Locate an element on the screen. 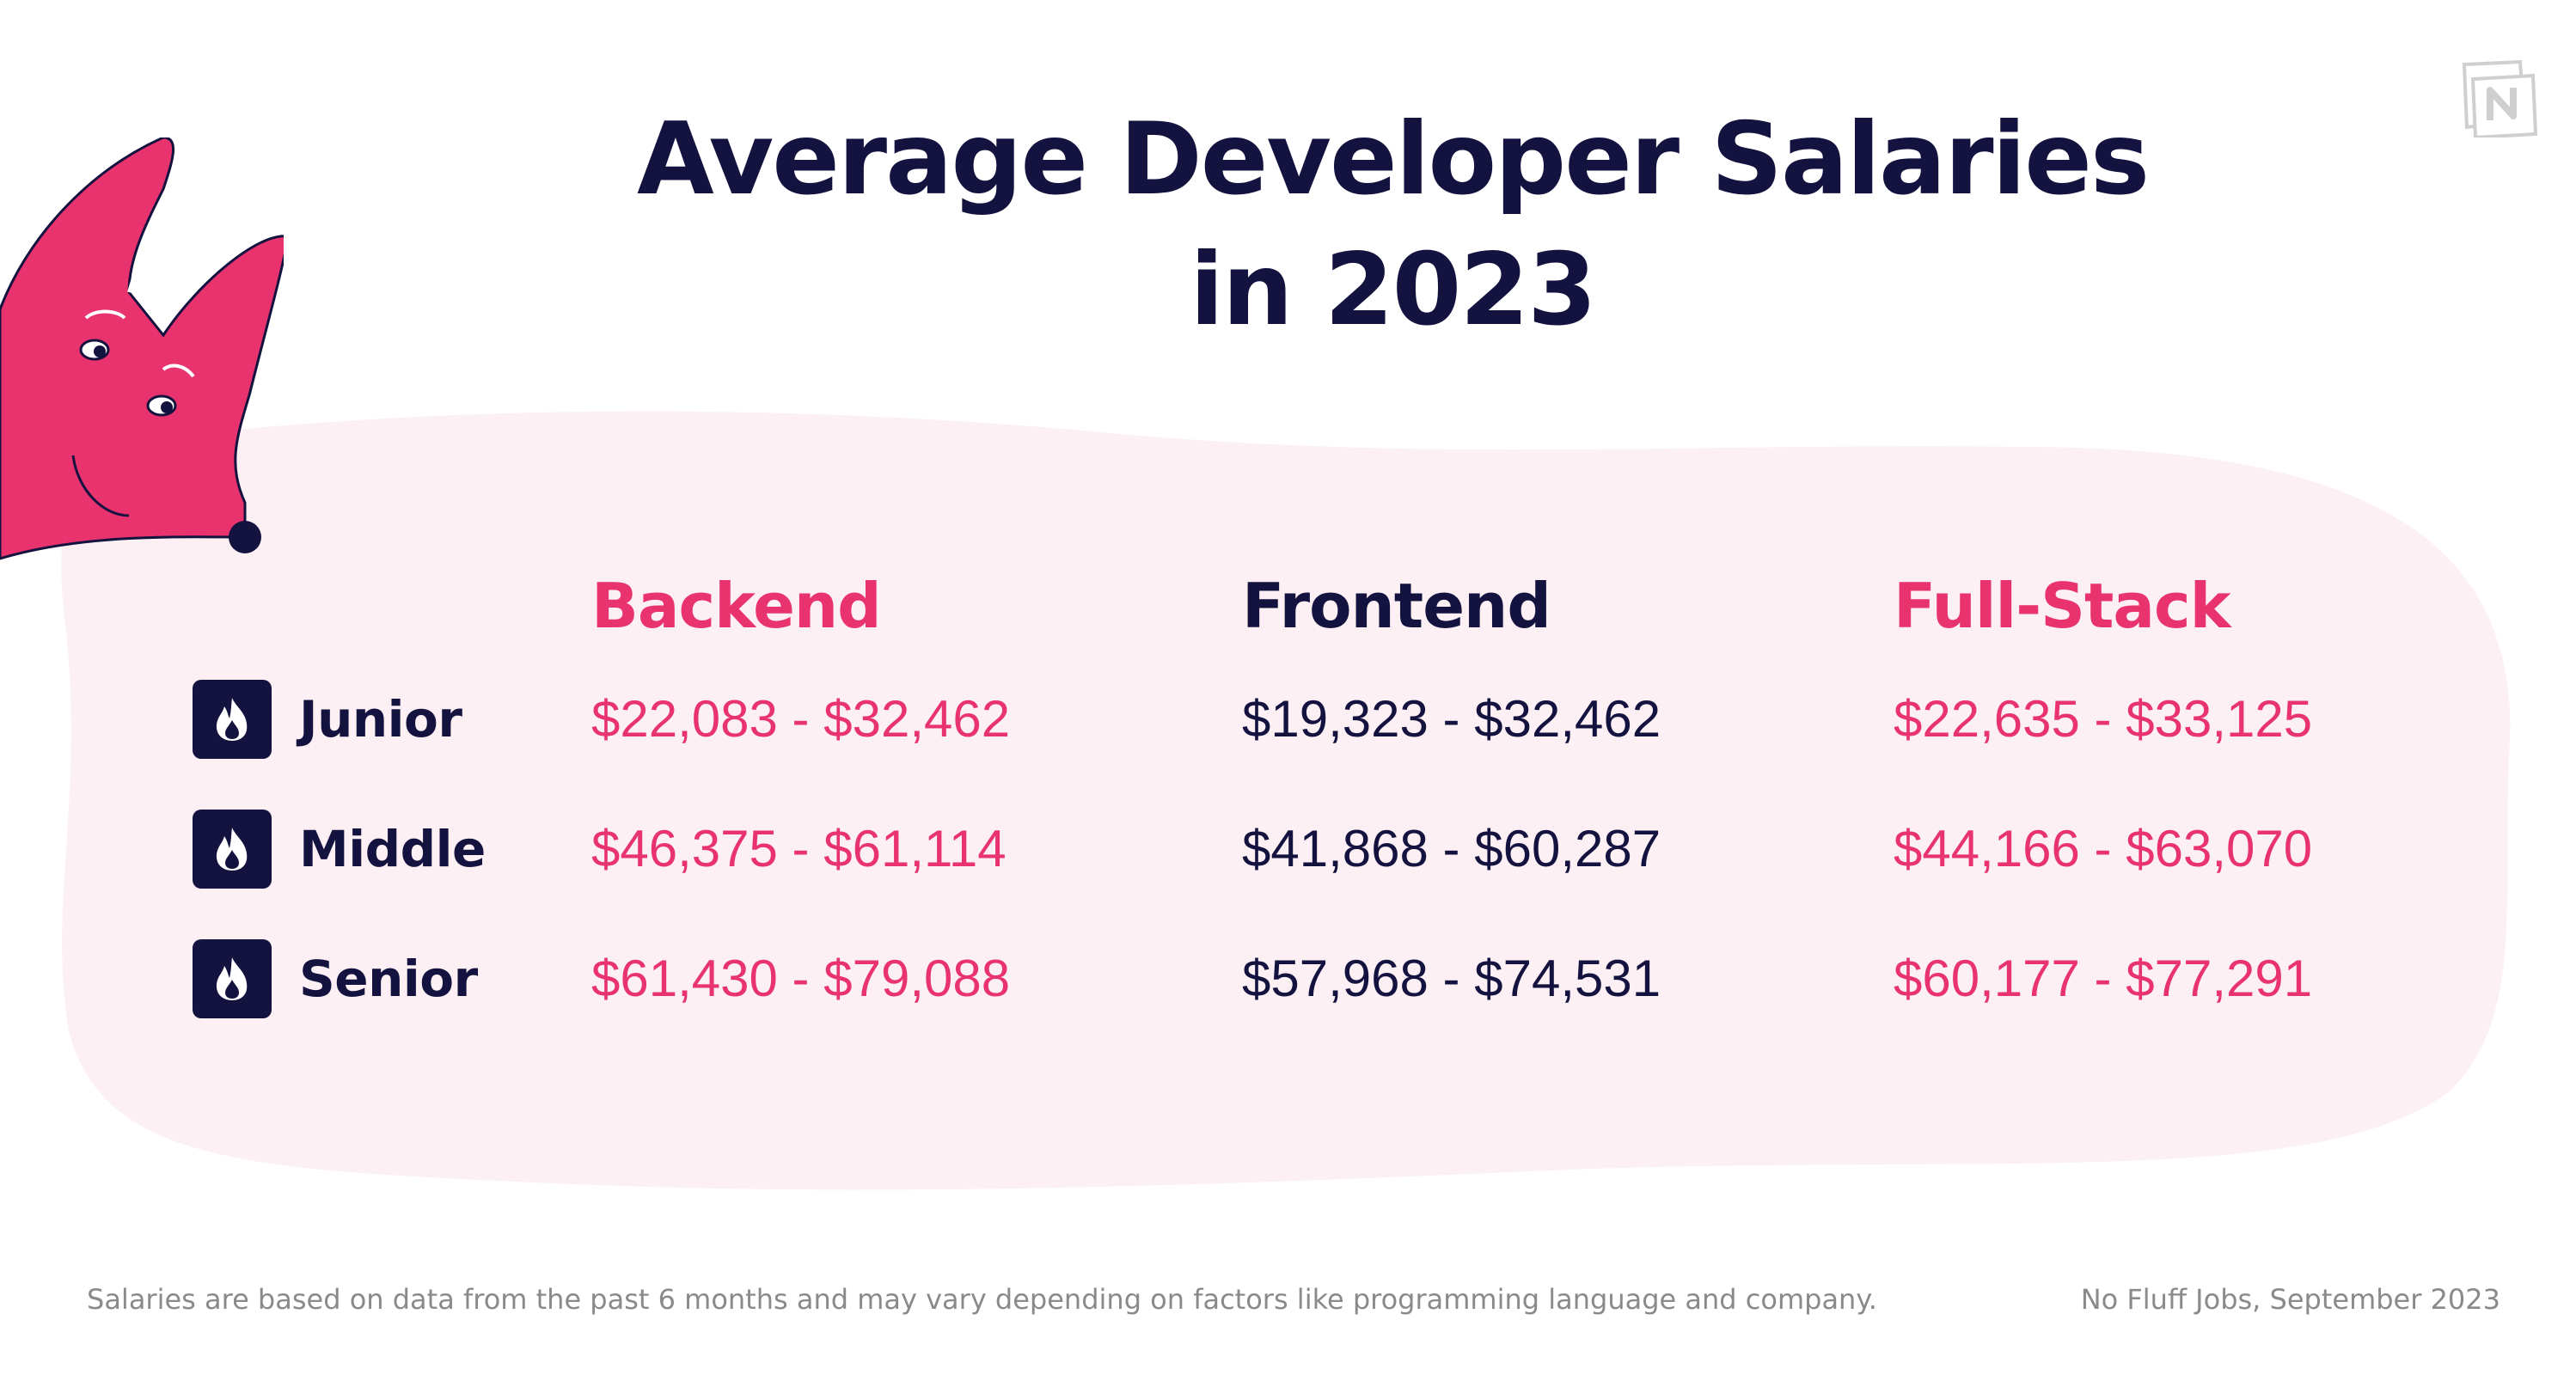  salary-cell-senior-full-stack: $60,177 - $77,291 is located at coordinates (2103, 978).